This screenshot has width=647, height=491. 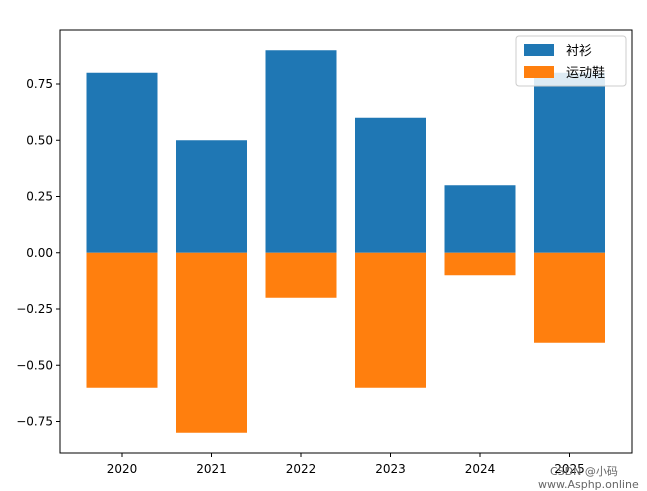 What do you see at coordinates (39, 197) in the screenshot?
I see `y-tick-label: 0.25` at bounding box center [39, 197].